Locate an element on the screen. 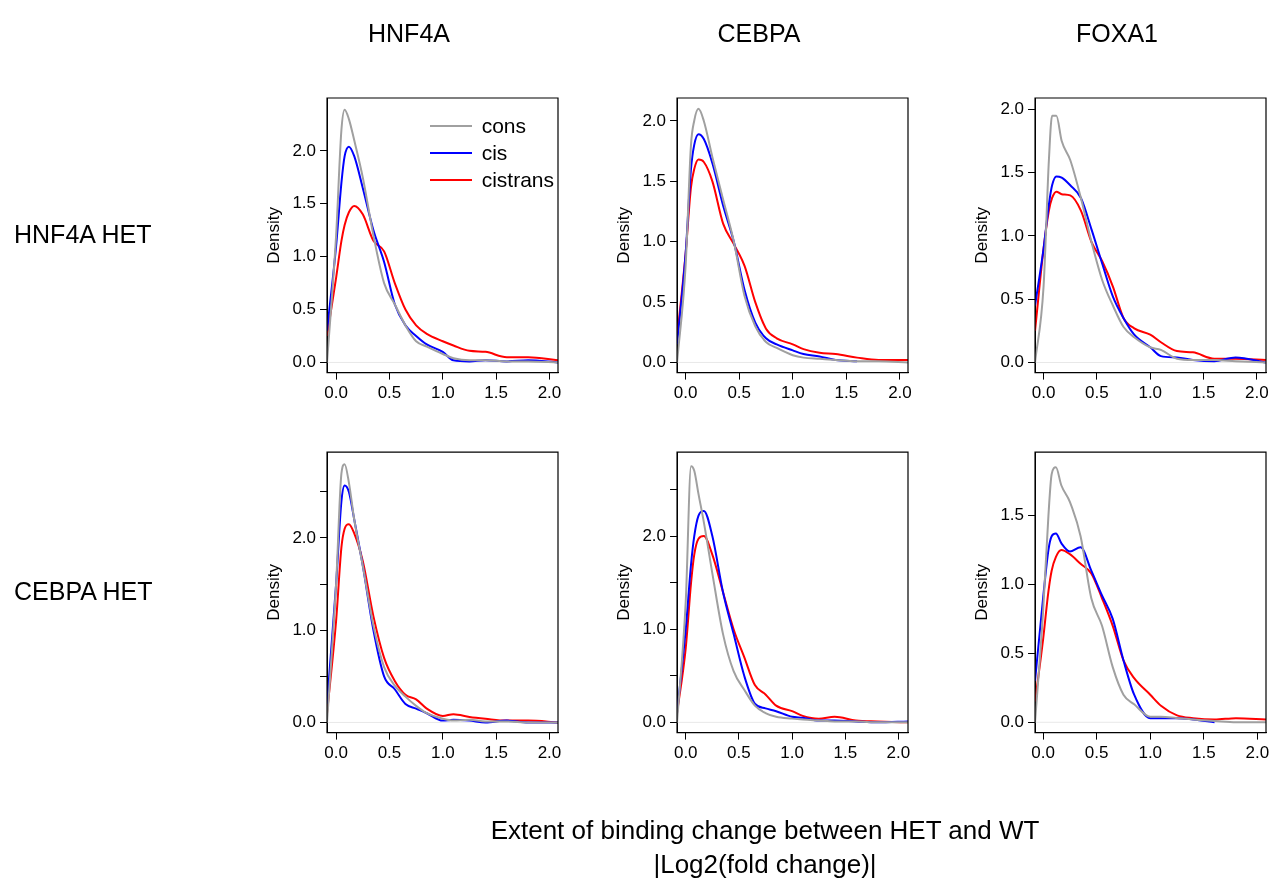  legend-label: cistrans is located at coordinates (517, 180).